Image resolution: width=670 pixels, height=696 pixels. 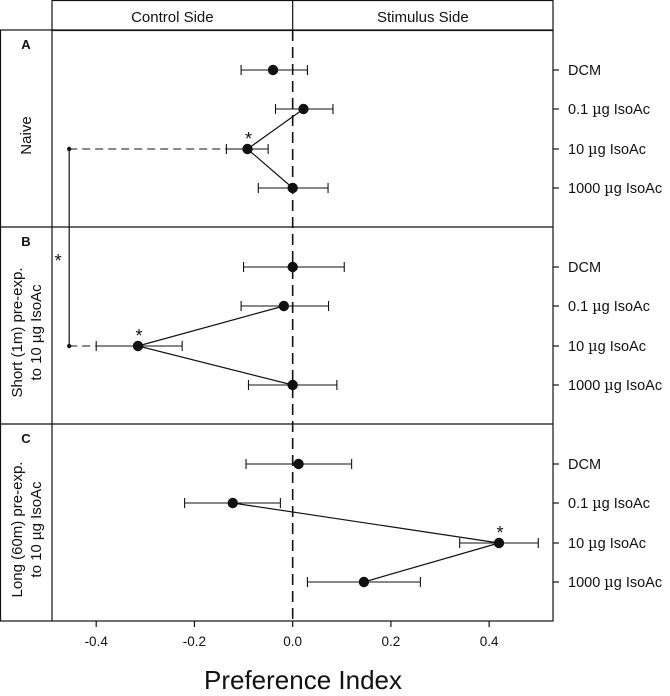 I want to click on stimulus-side-label: Stimulus Side, so click(x=423, y=17).